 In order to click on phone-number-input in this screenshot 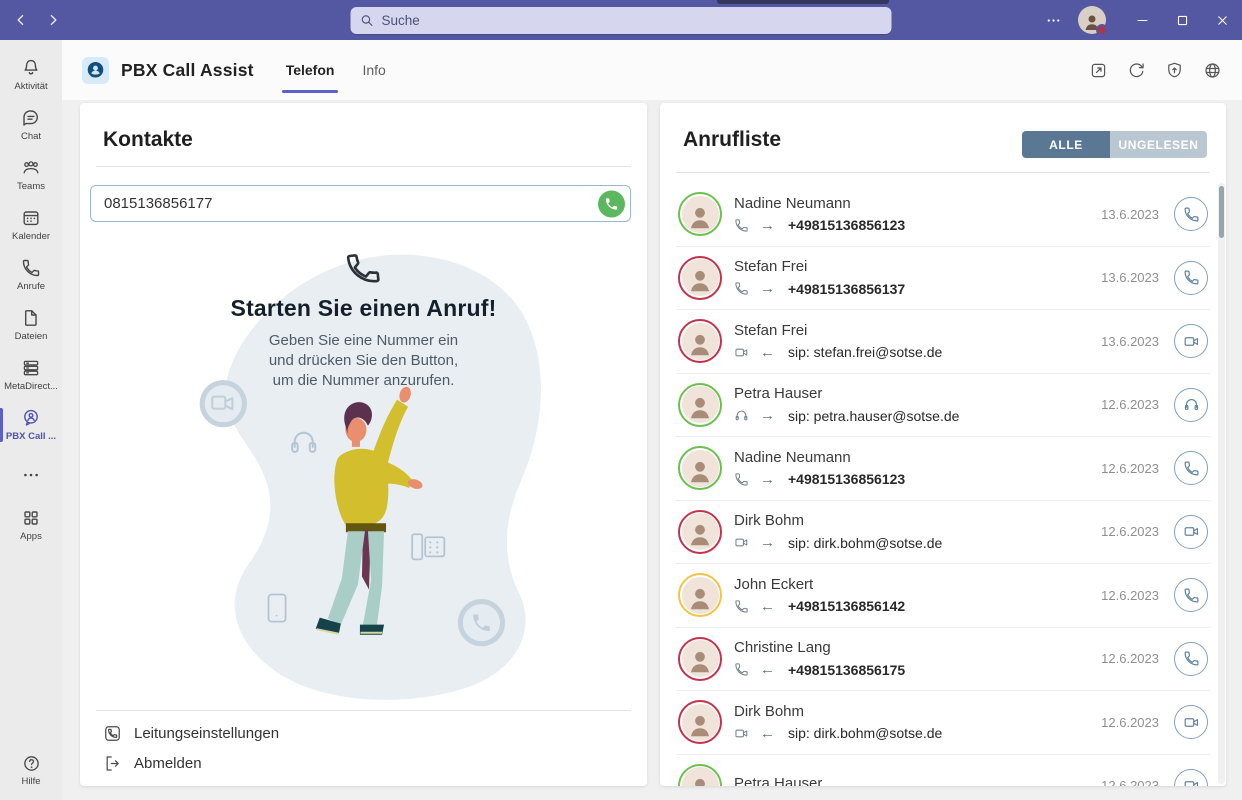, I will do `click(360, 203)`.